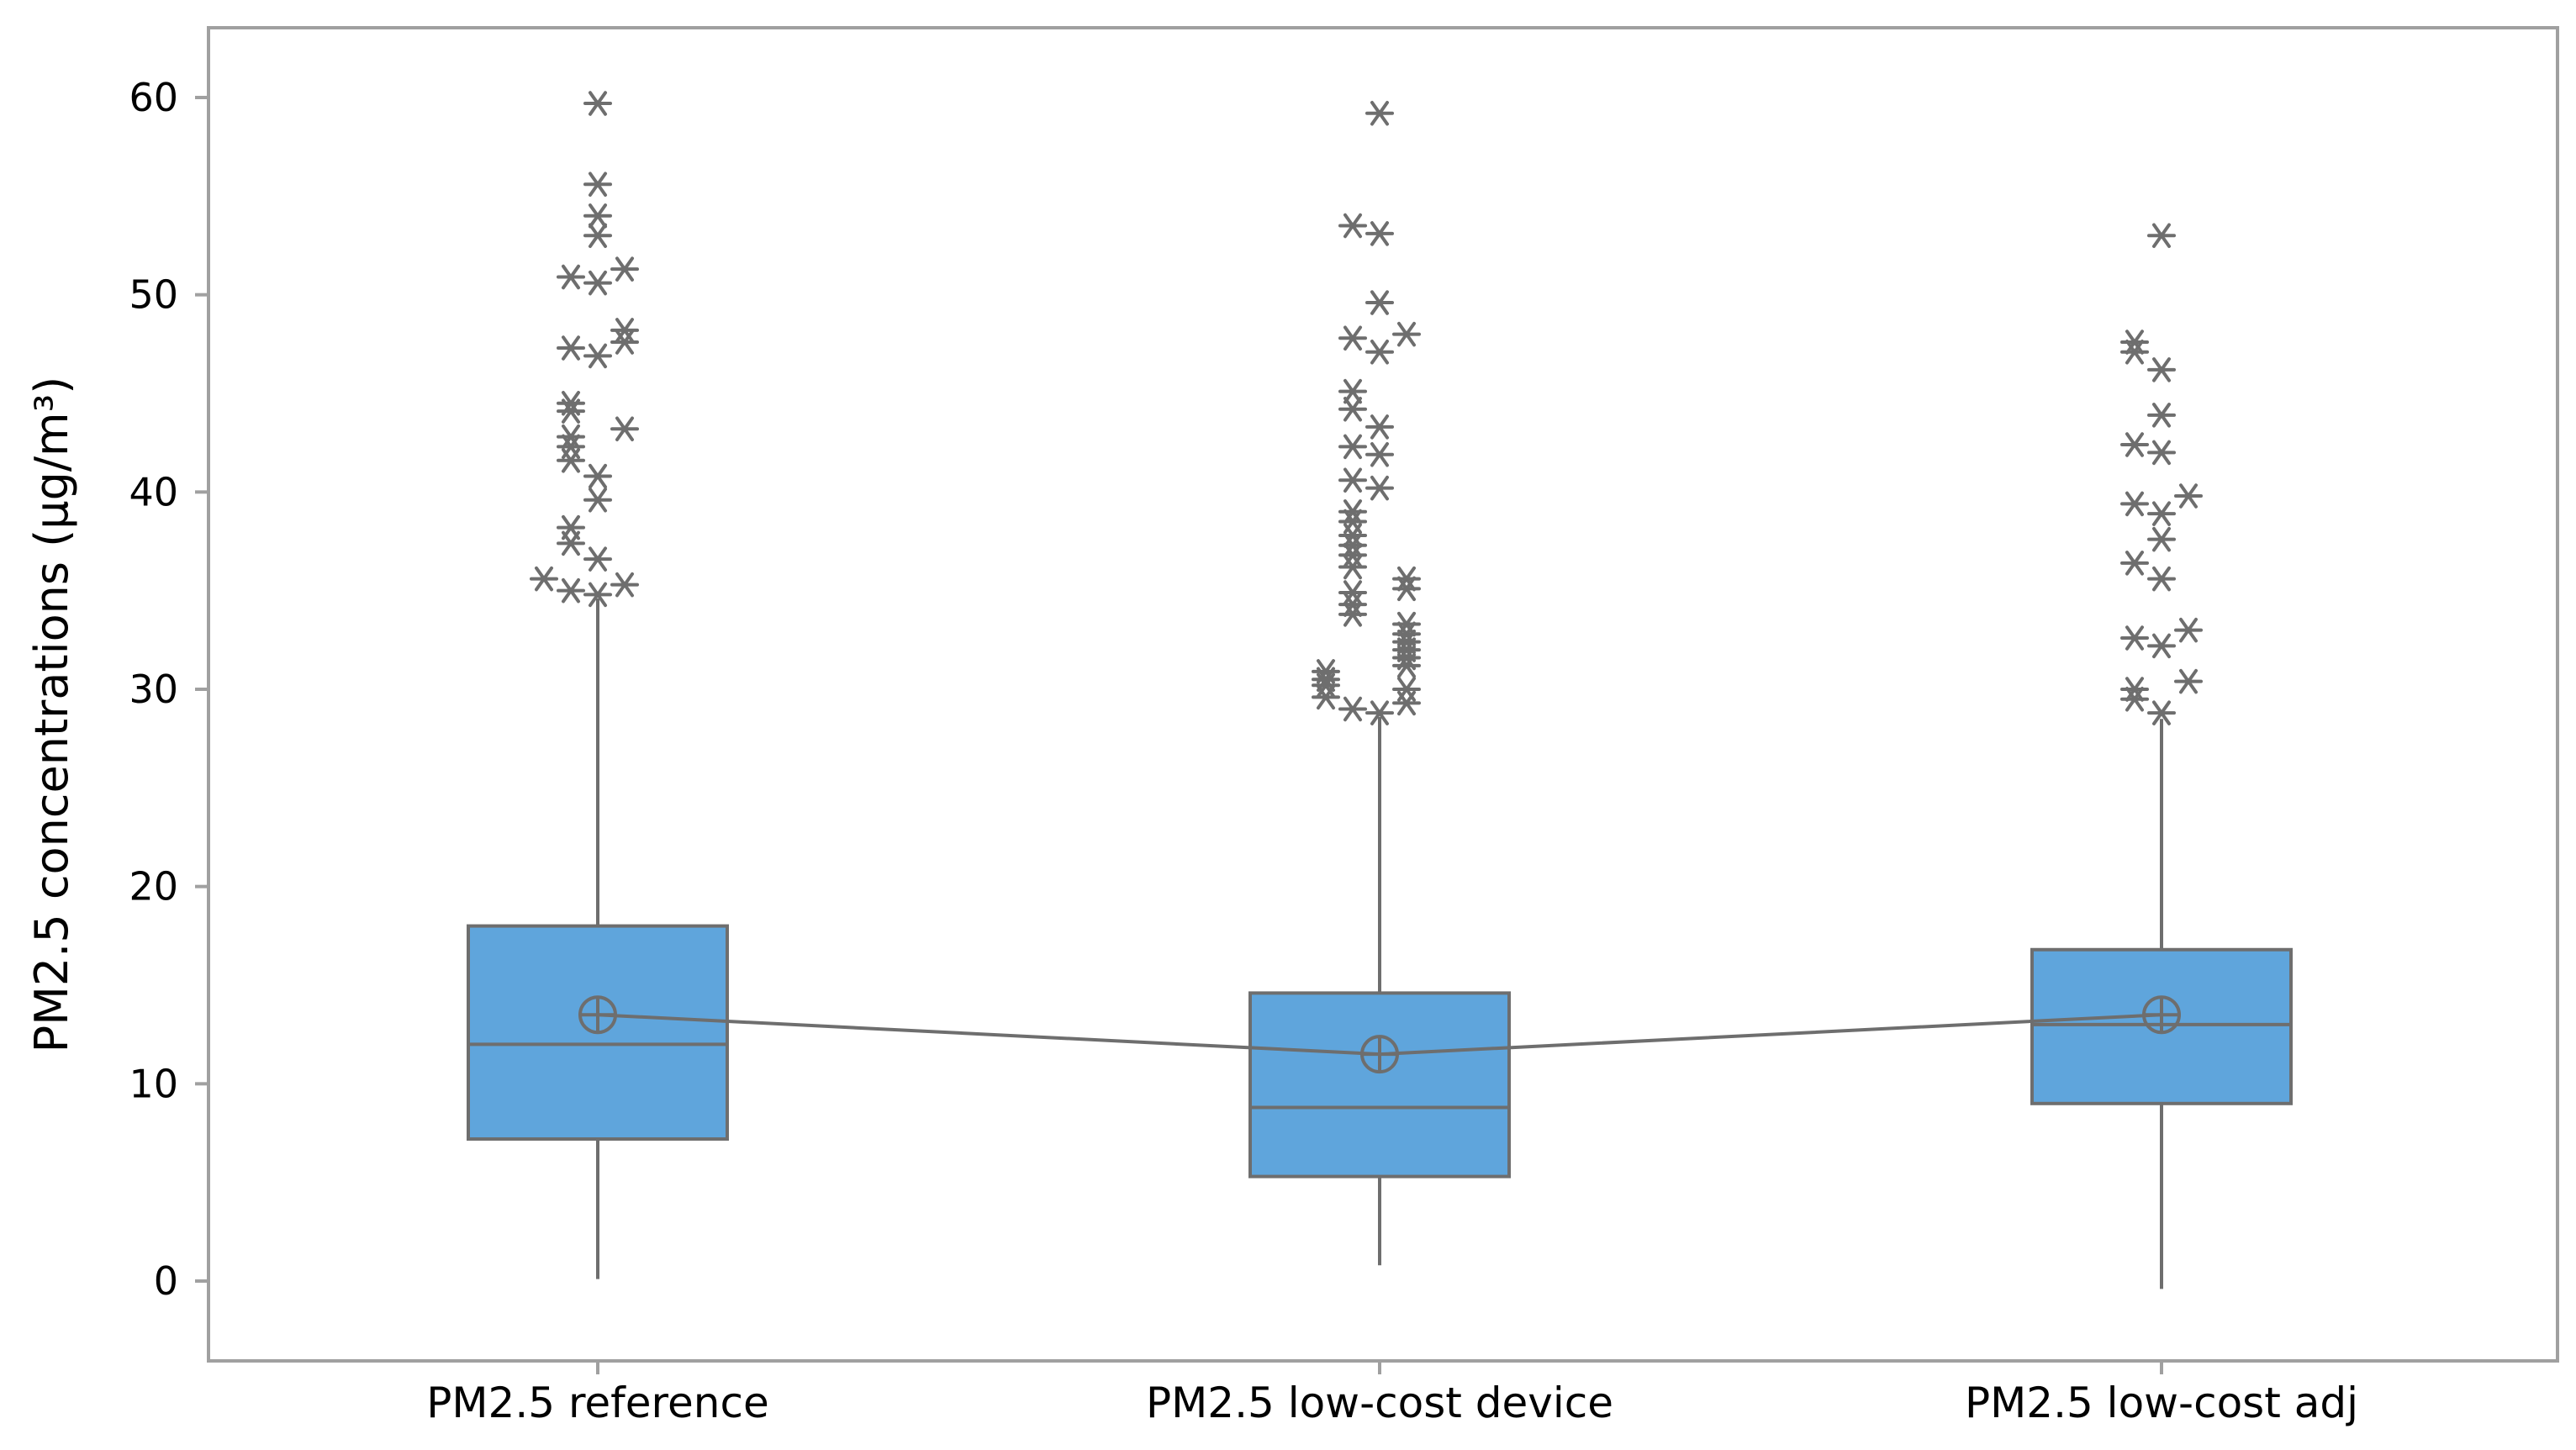 Image resolution: width=2576 pixels, height=1450 pixels. What do you see at coordinates (153, 97) in the screenshot?
I see `y-tick-label: 60` at bounding box center [153, 97].